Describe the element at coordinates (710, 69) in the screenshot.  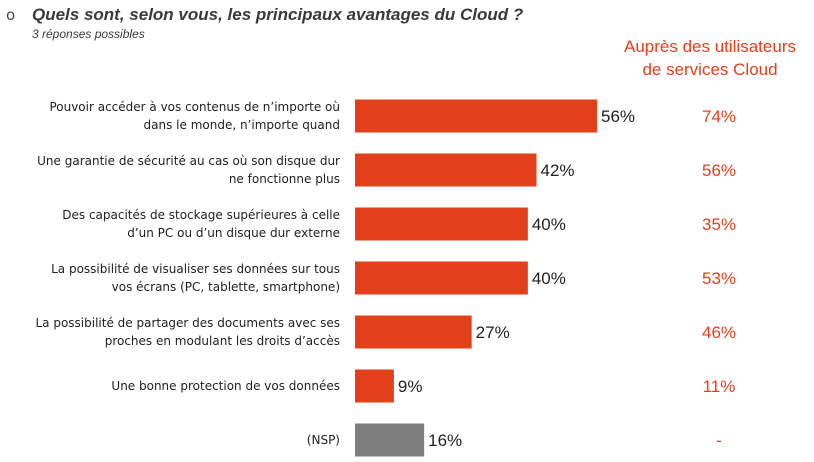
I see `side-header-line-2: de services Cloud` at that location.